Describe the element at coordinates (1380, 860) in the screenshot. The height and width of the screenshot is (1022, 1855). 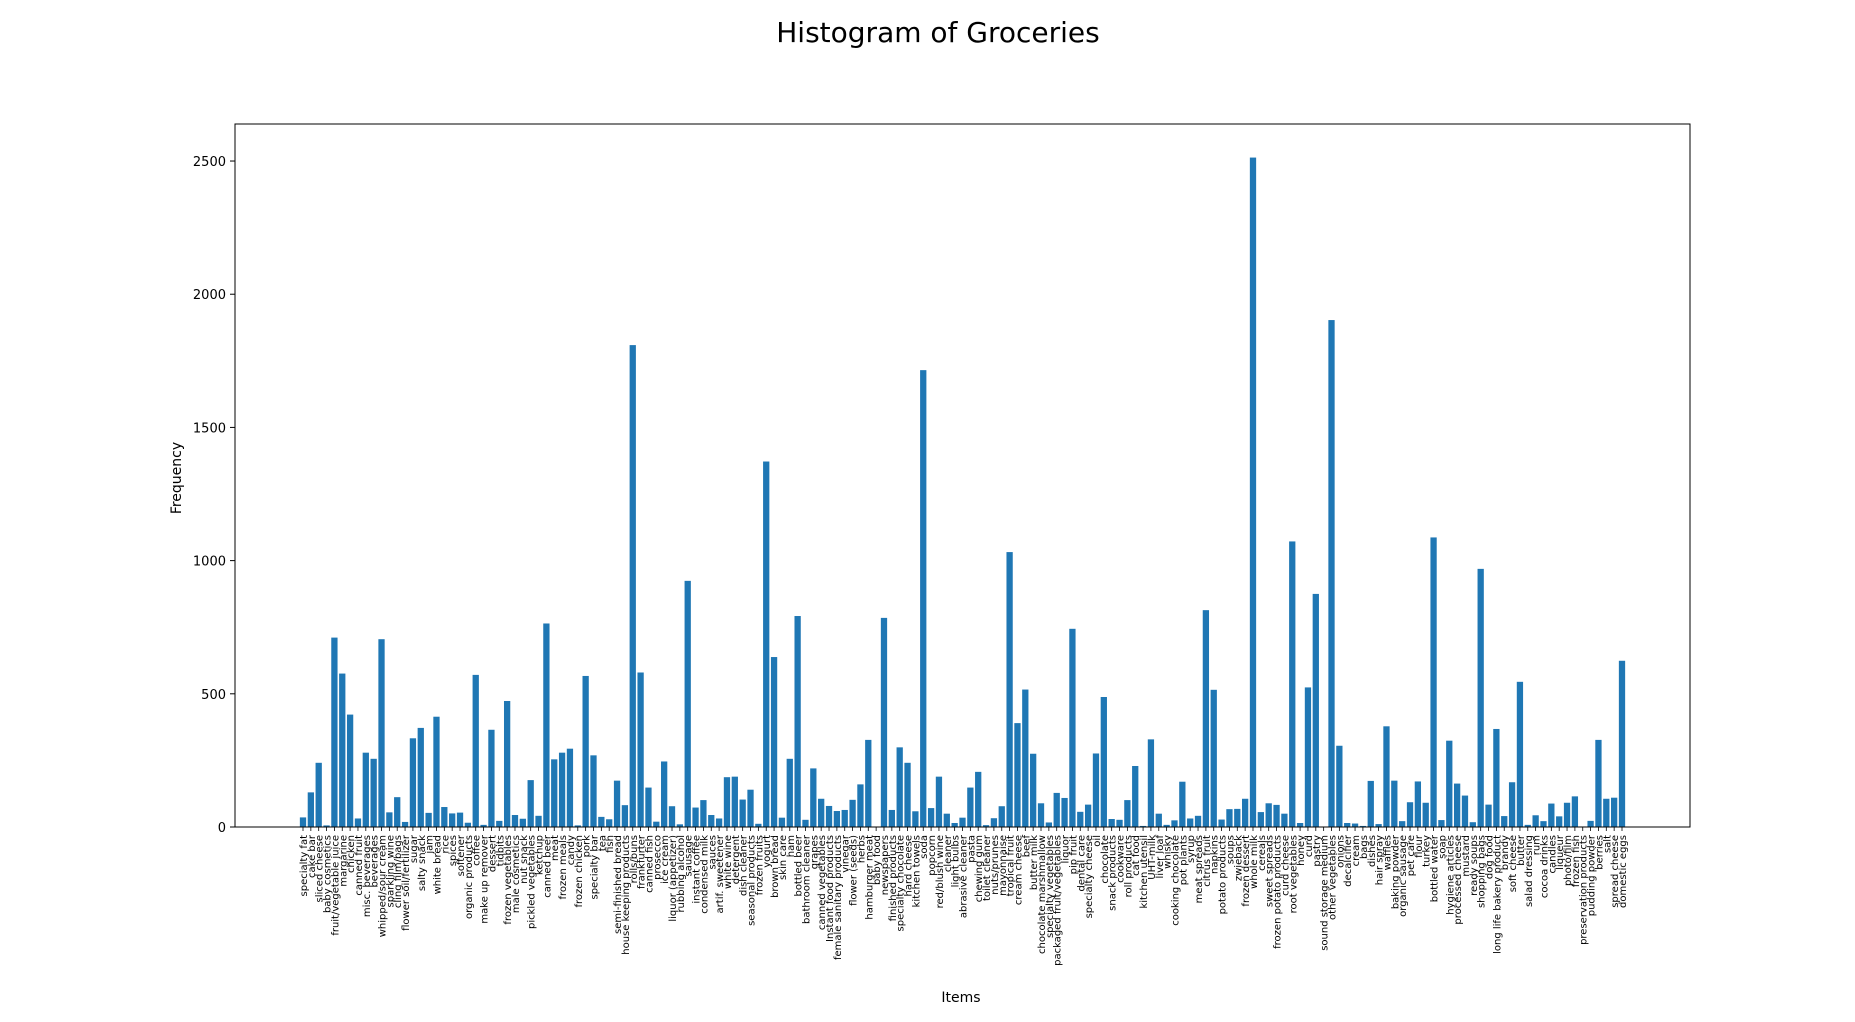
I see `x-tick-label: hair spray` at that location.